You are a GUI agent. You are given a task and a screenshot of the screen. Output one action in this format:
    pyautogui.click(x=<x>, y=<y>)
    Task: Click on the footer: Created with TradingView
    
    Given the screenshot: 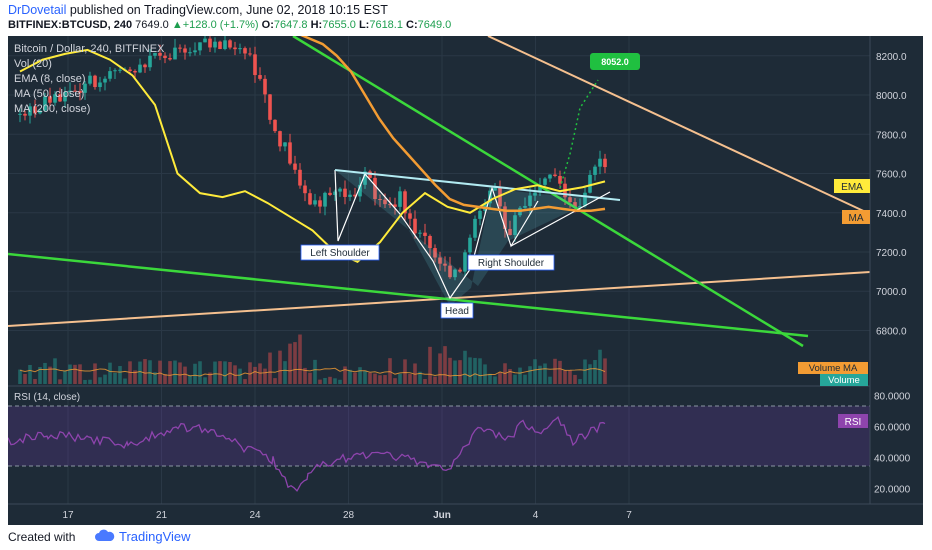 What is the action you would take?
    pyautogui.click(x=466, y=537)
    